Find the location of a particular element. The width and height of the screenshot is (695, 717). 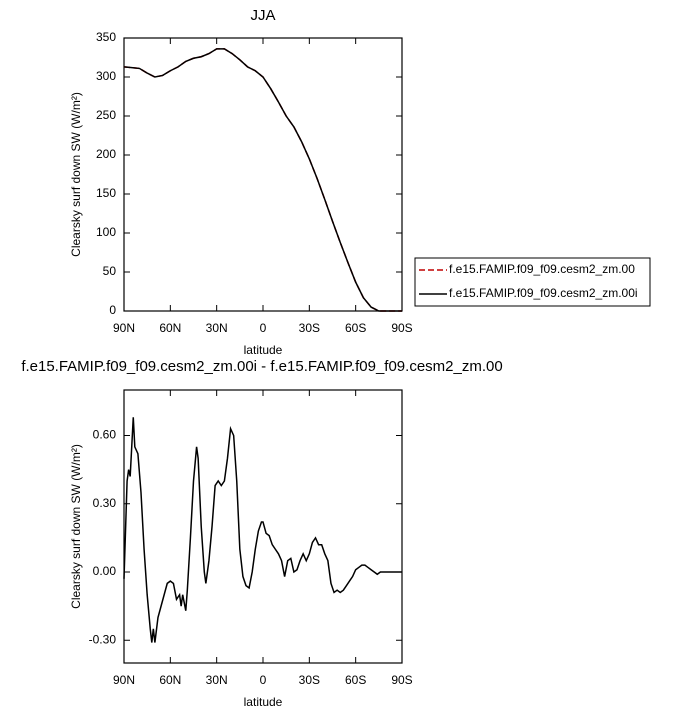

y-tick-label: -0.30 is located at coordinates (103, 639).